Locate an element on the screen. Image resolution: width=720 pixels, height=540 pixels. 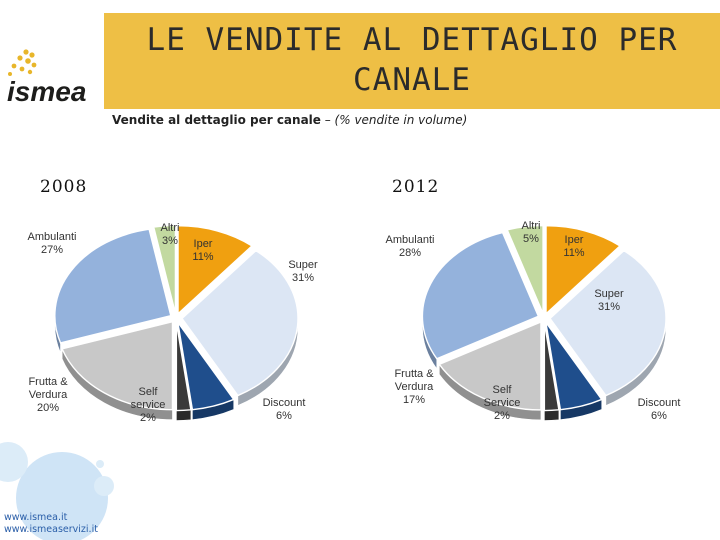
footer-link-ismea: www.ismea.it is located at coordinates (36, 517).